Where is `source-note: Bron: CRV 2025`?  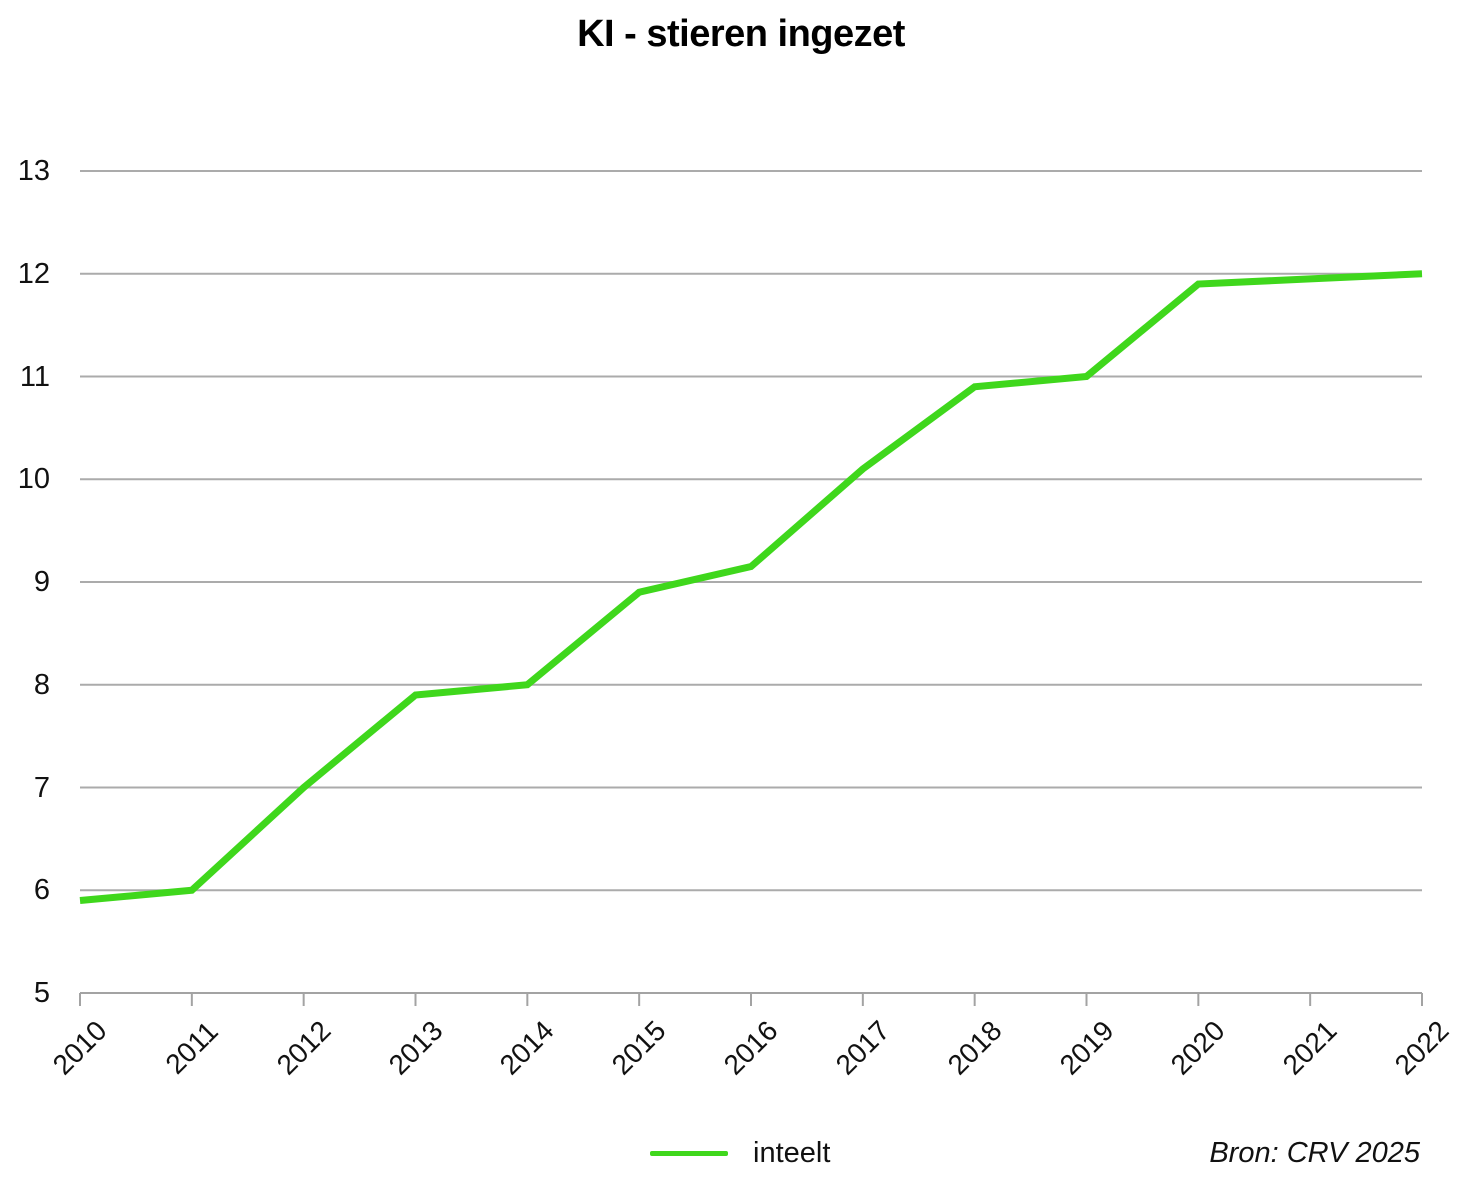 source-note: Bron: CRV 2025 is located at coordinates (1314, 1153).